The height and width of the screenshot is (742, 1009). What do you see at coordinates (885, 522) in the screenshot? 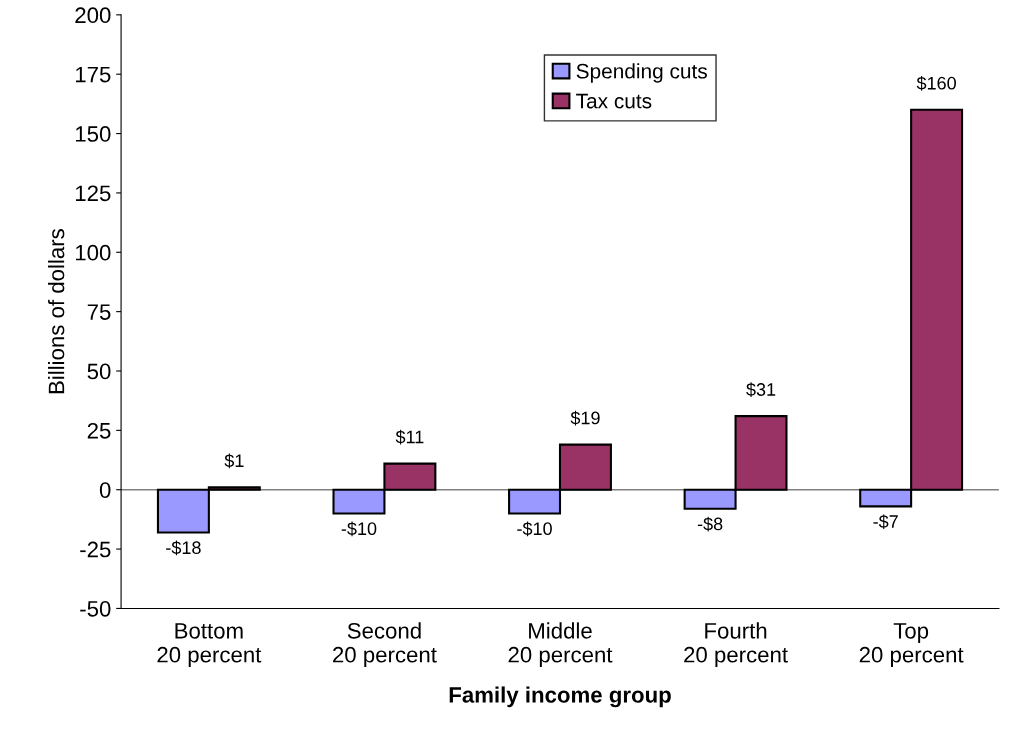
I see `data-label: -$7` at bounding box center [885, 522].